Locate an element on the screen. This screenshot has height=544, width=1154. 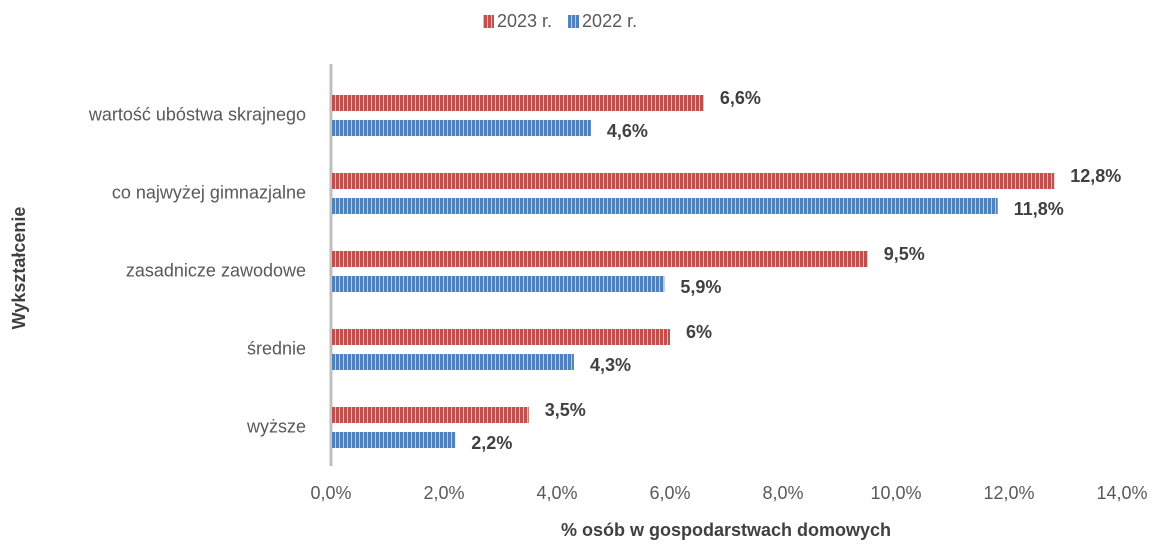
x-tick-label: 2,0% is located at coordinates (443, 493).